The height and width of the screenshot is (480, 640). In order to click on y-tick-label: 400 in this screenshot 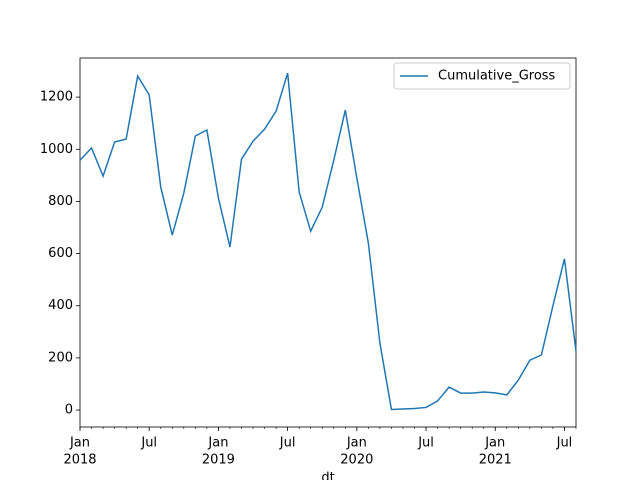, I will do `click(60, 305)`.